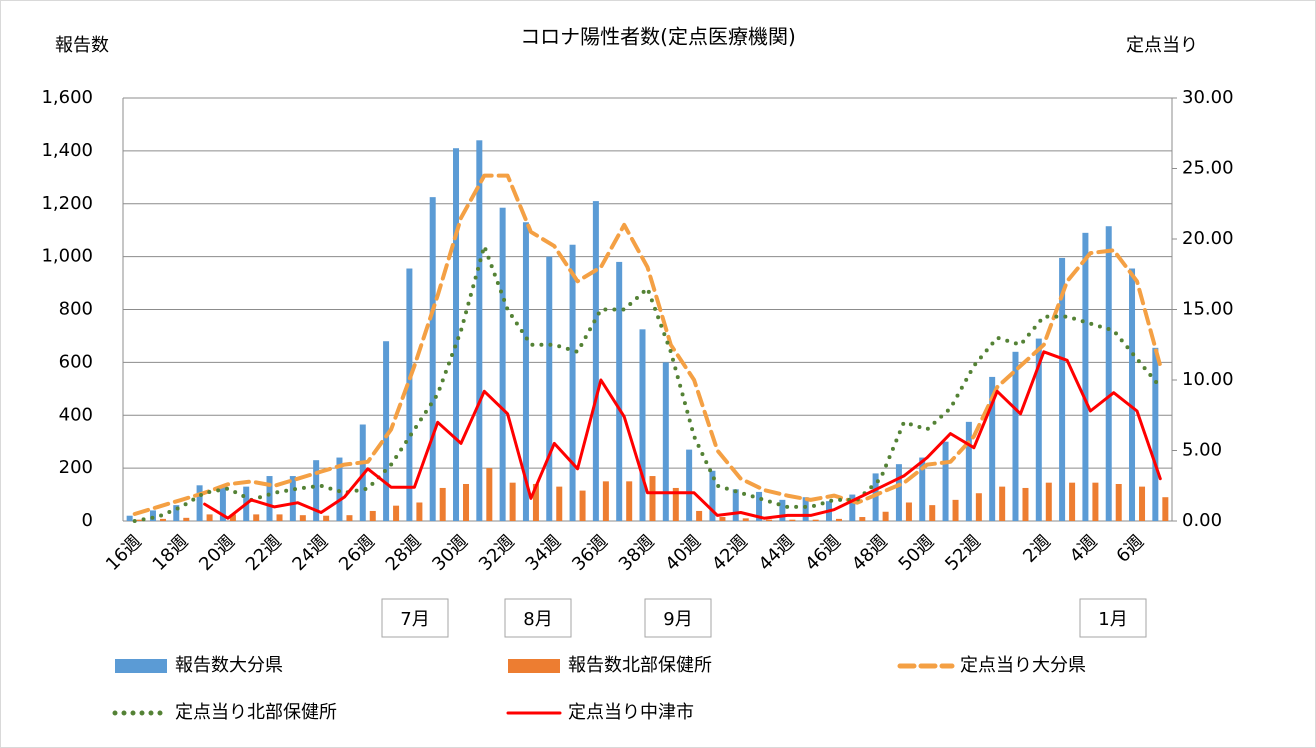 The image size is (1316, 748). What do you see at coordinates (1162, 45) in the screenshot?
I see `y2-axis-title: 定点当り` at bounding box center [1162, 45].